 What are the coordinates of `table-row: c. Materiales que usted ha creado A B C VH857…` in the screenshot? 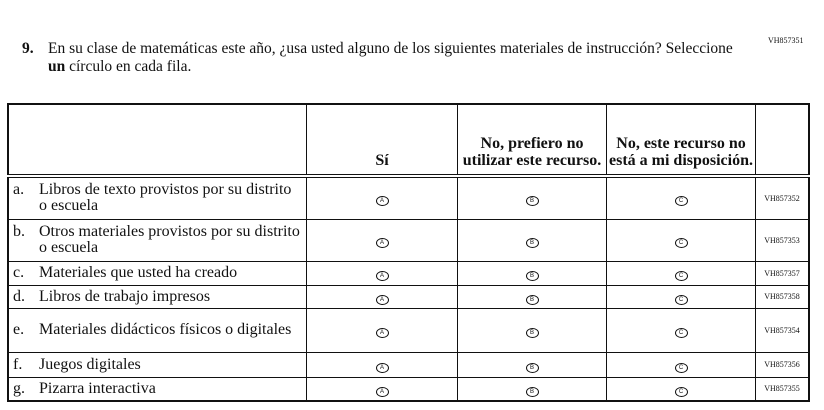 It's located at (408, 273).